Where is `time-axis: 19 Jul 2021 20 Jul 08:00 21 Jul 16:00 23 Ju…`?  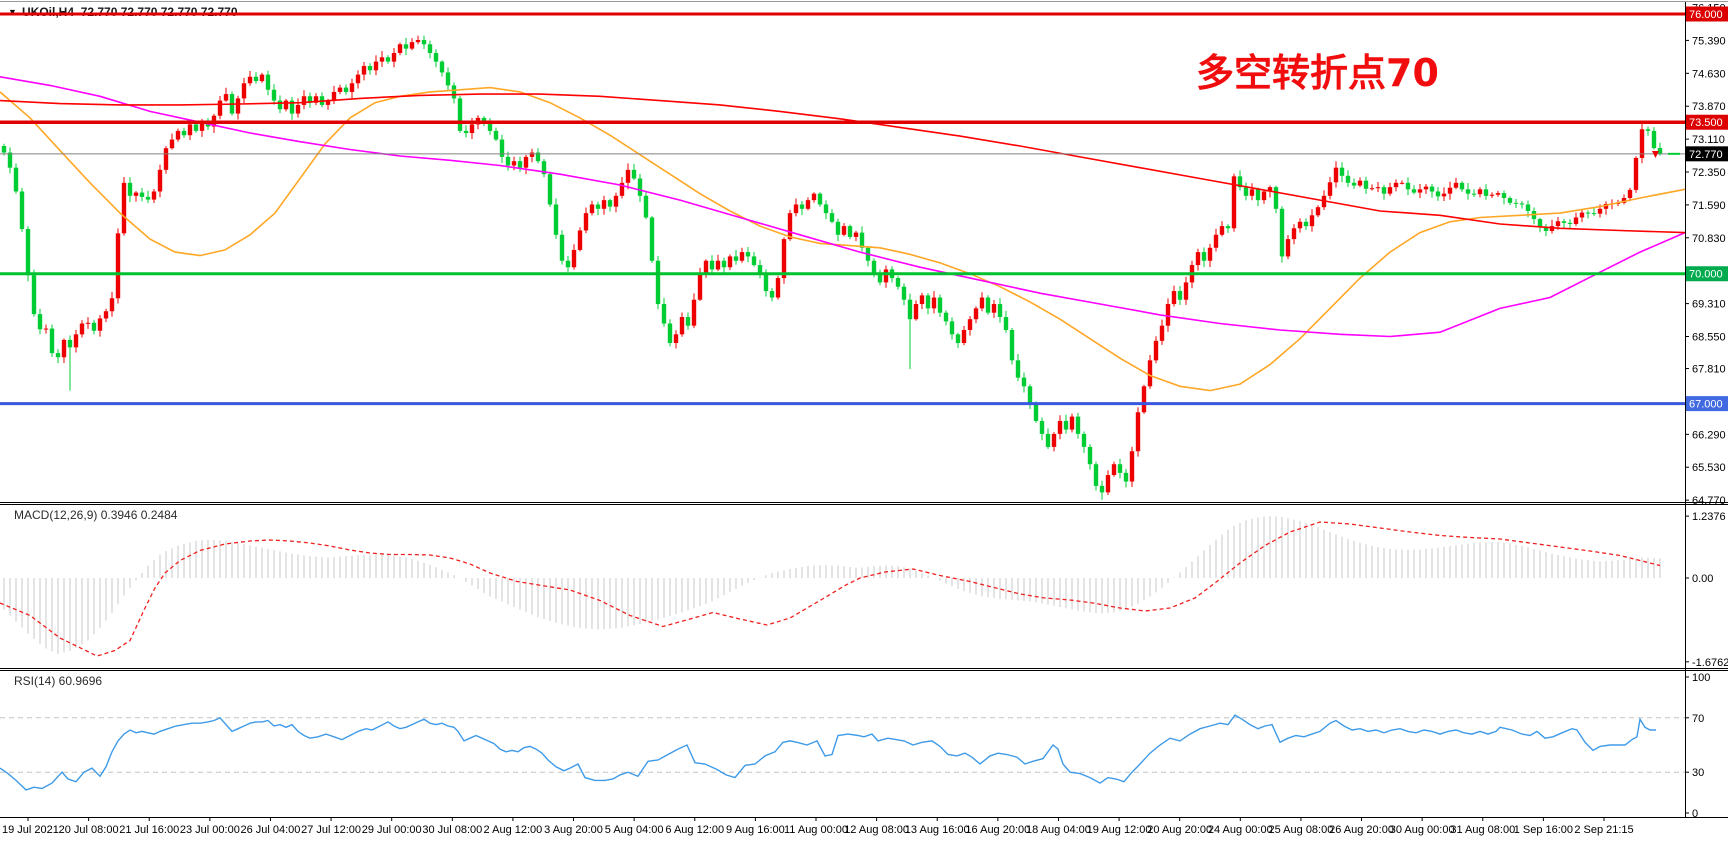
time-axis: 19 Jul 2021 20 Jul 08:00 21 Jul 16:00 23 Ju… is located at coordinates (818, 826).